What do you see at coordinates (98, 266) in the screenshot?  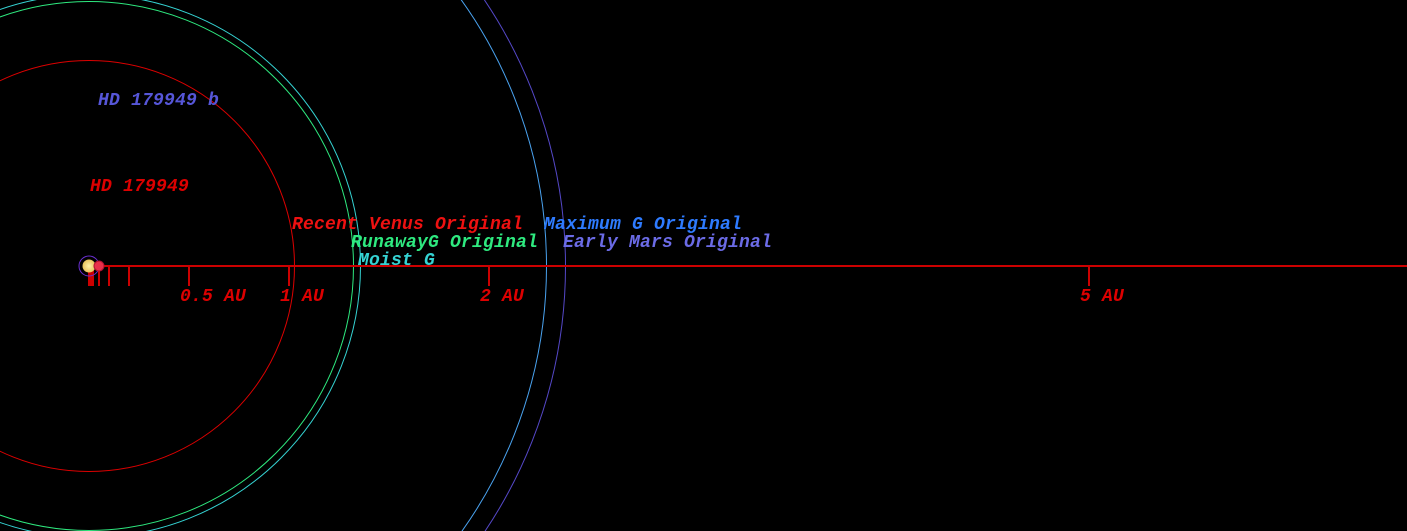 I see `planet-dot` at bounding box center [98, 266].